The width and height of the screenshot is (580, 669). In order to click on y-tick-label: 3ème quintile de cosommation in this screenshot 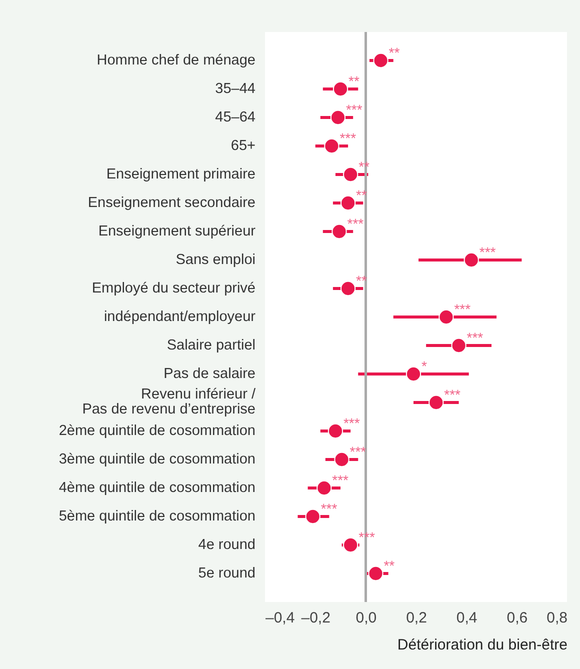, I will do `click(157, 460)`.